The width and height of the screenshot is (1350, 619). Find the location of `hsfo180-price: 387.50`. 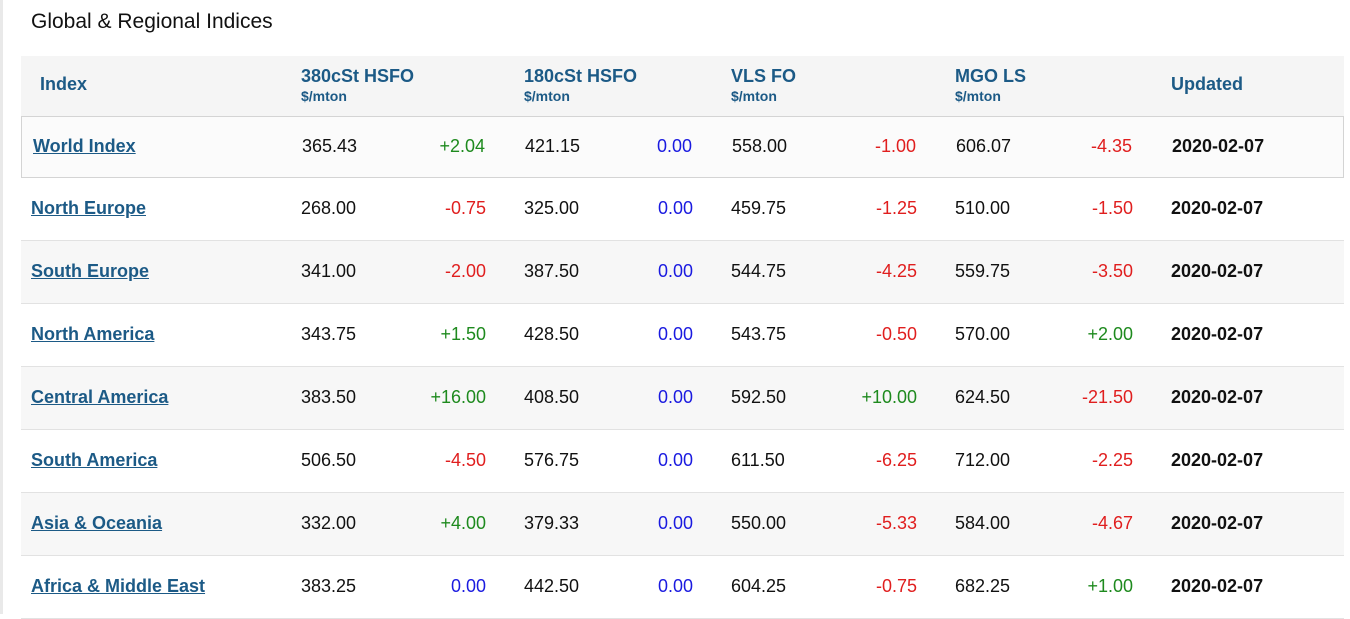

hsfo180-price: 387.50 is located at coordinates (552, 271).